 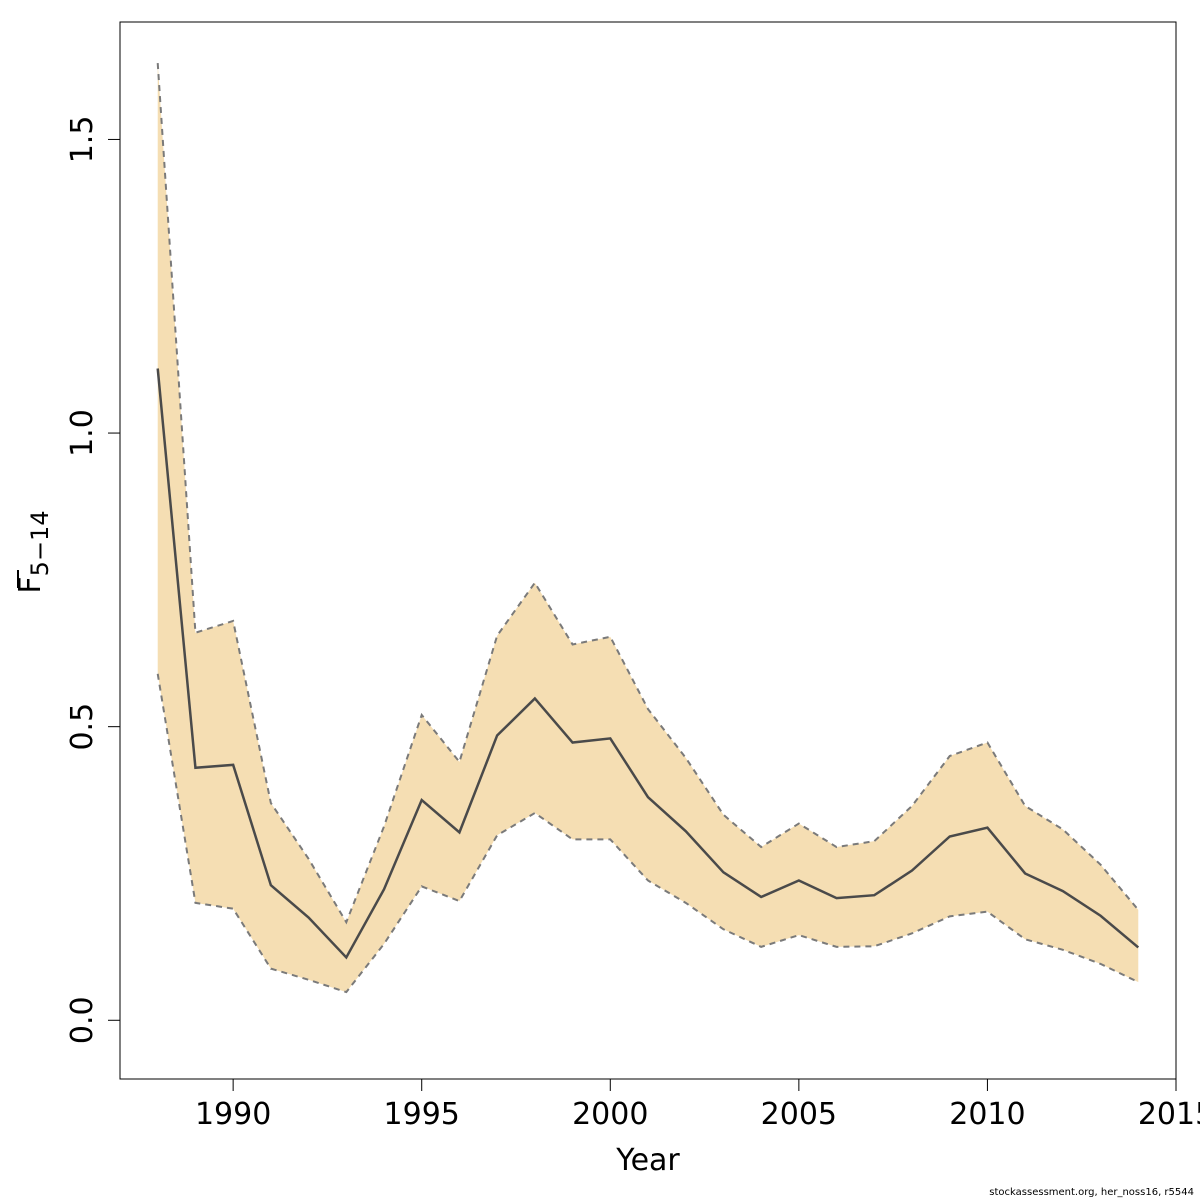 I want to click on y-tick-label-group: 1.5, so click(x=82, y=140).